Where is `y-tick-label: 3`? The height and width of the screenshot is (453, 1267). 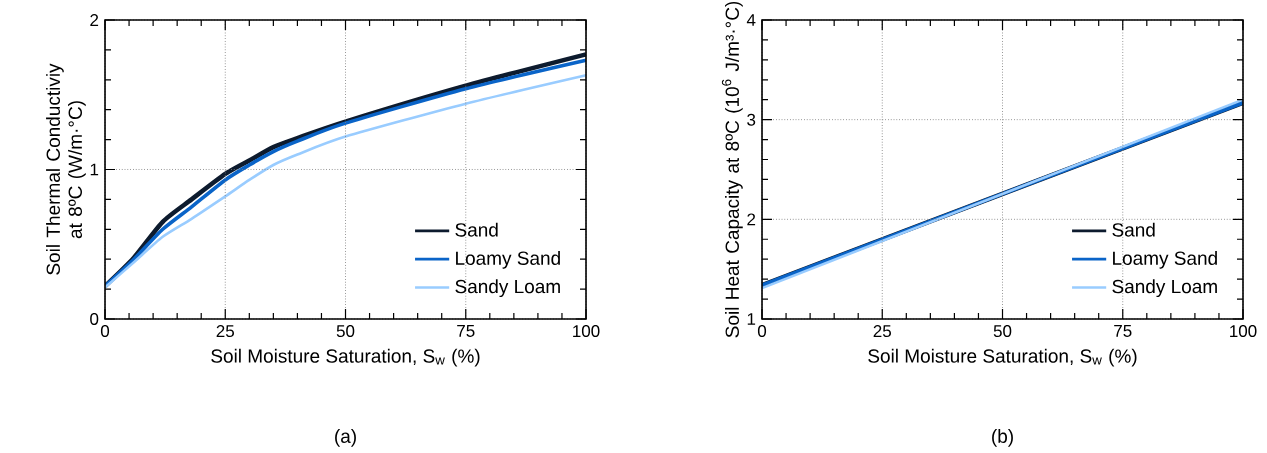
y-tick-label: 3 is located at coordinates (751, 119).